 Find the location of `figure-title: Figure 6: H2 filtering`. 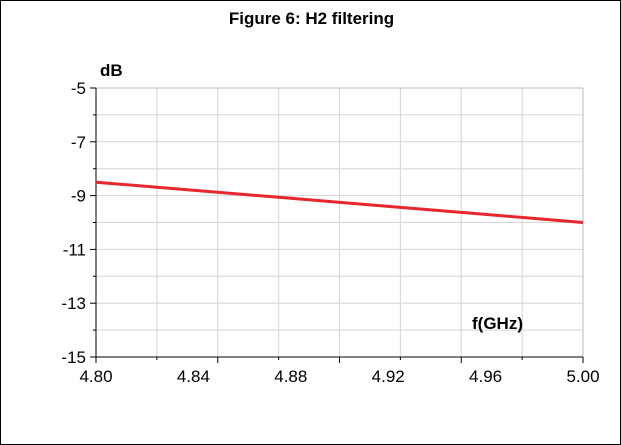

figure-title: Figure 6: H2 filtering is located at coordinates (311, 18).